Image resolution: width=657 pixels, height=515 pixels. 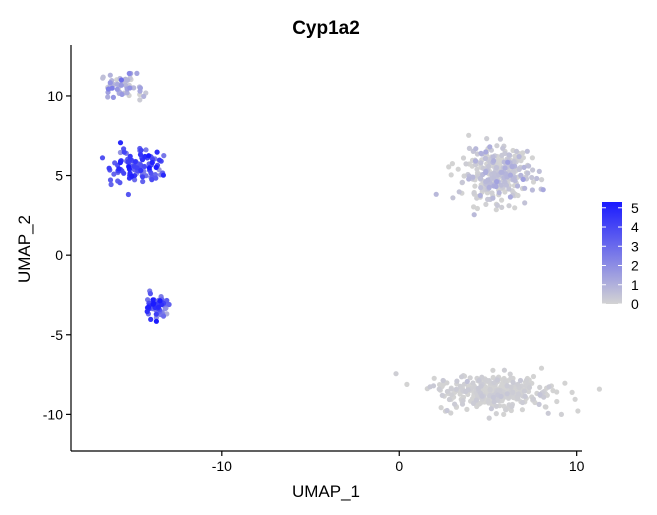 I want to click on x-axis-ticks: -10 0 10, so click(x=398, y=462).